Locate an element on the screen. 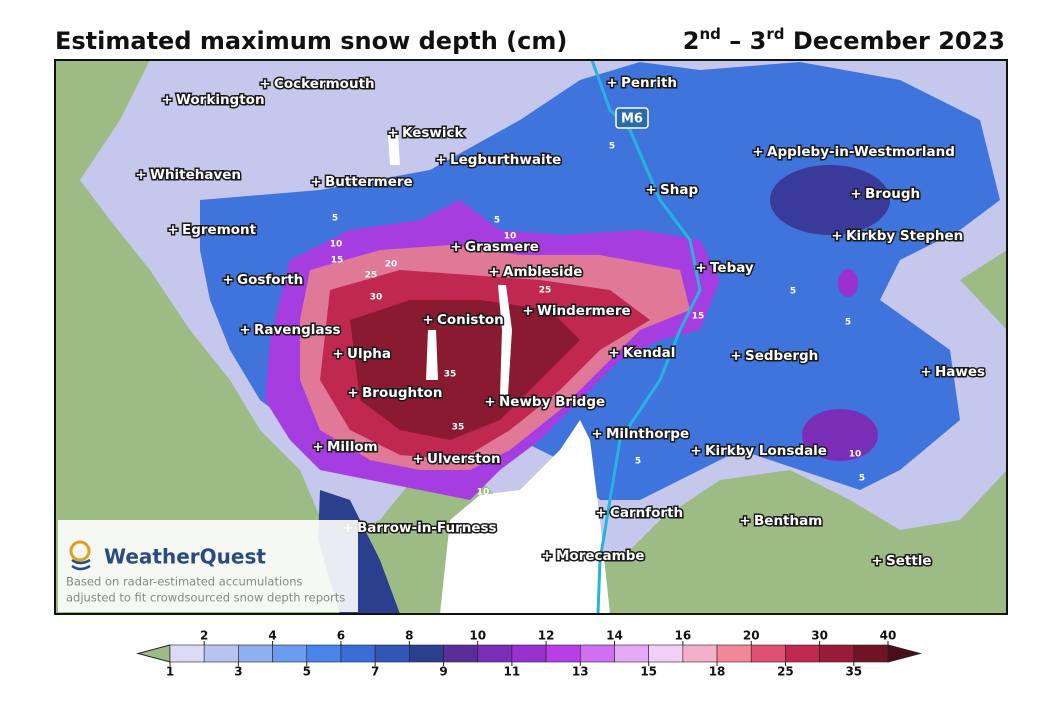 This screenshot has width=1063, height=706. place-label: Hawes is located at coordinates (960, 372).